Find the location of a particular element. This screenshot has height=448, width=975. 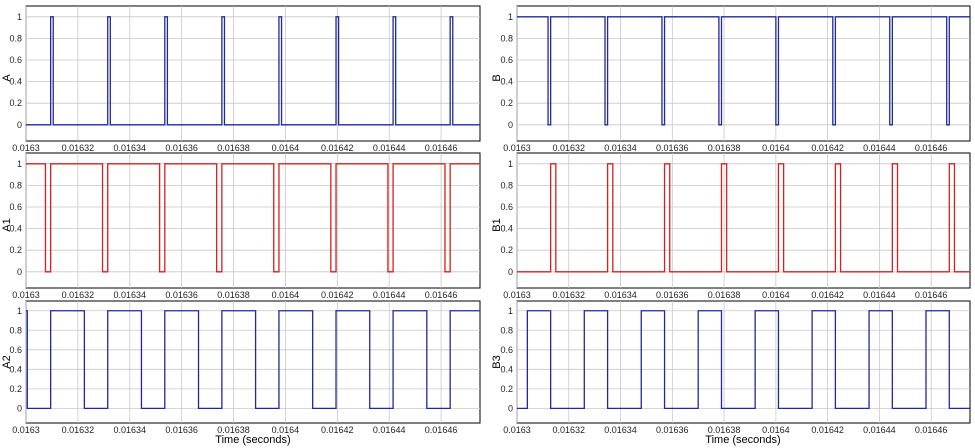

plot-area-b3 is located at coordinates (743, 362).